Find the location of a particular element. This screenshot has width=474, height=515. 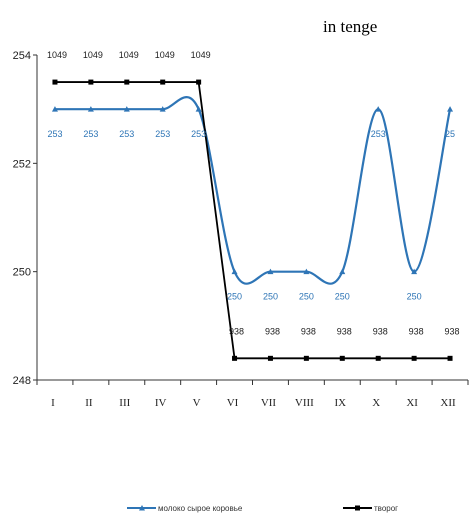

legend-marker-curd is located at coordinates (357, 508).